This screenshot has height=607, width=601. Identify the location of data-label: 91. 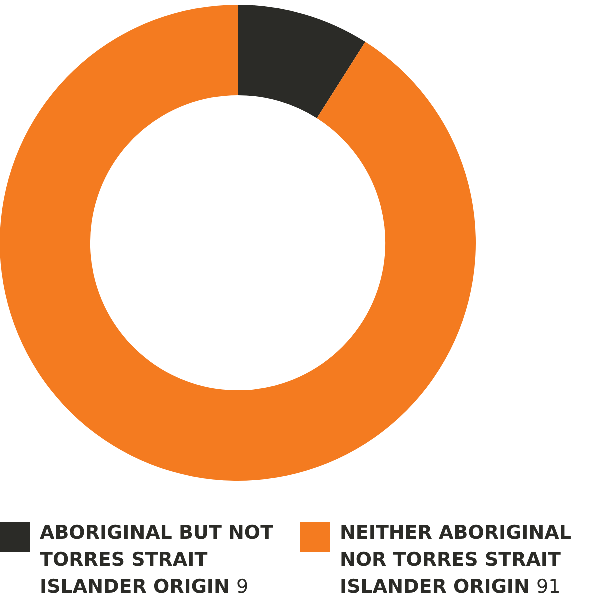
(548, 587).